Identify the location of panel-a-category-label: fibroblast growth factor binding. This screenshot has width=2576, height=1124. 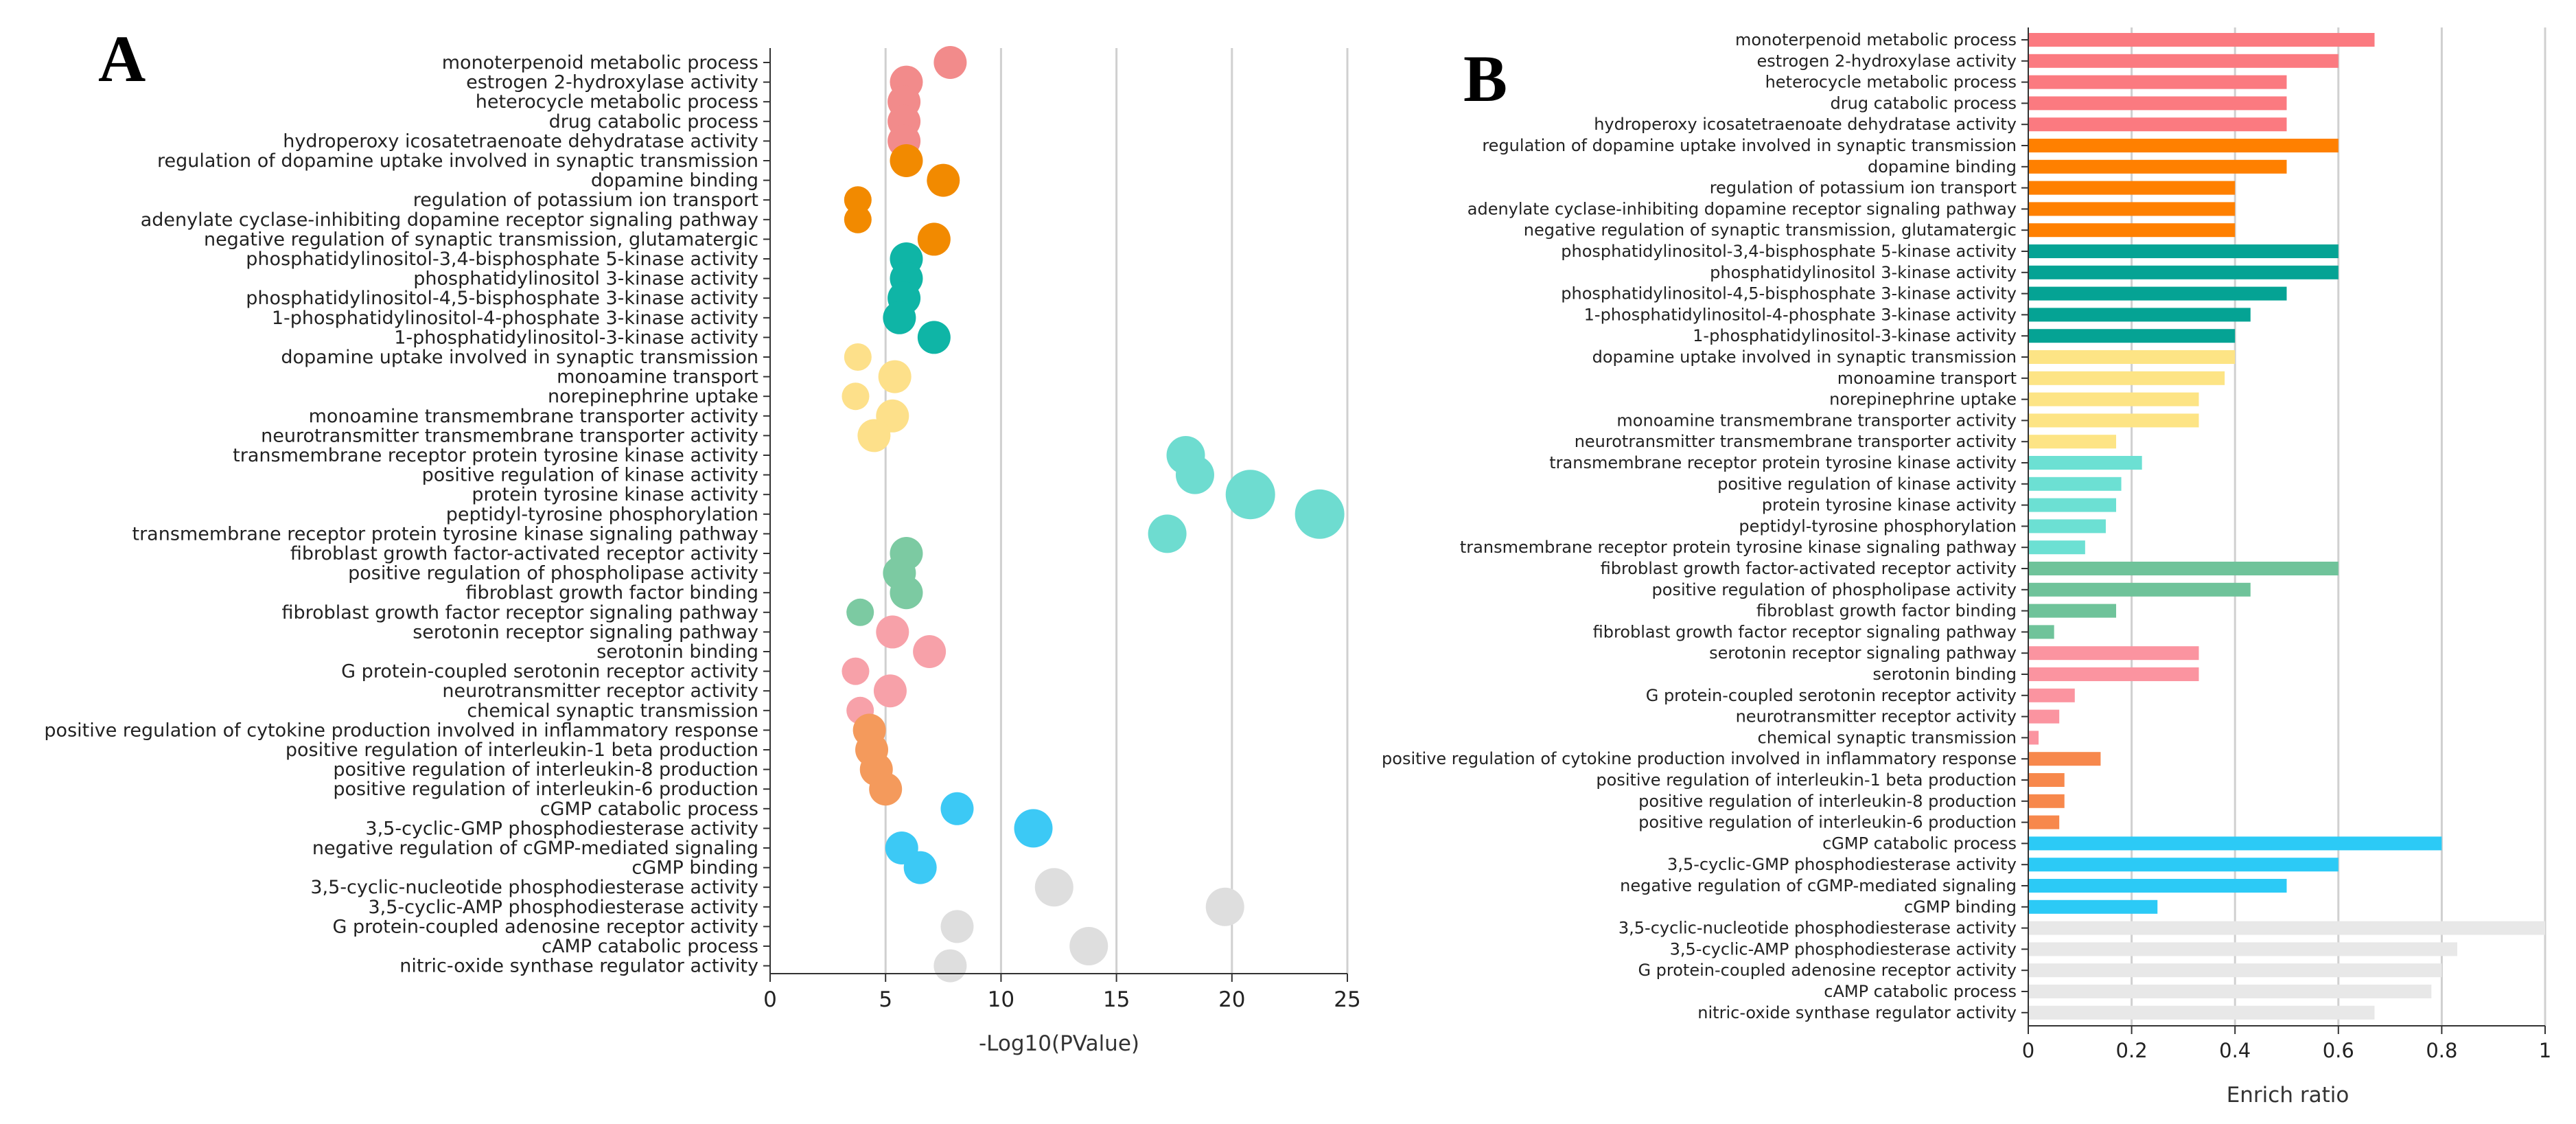
(612, 593).